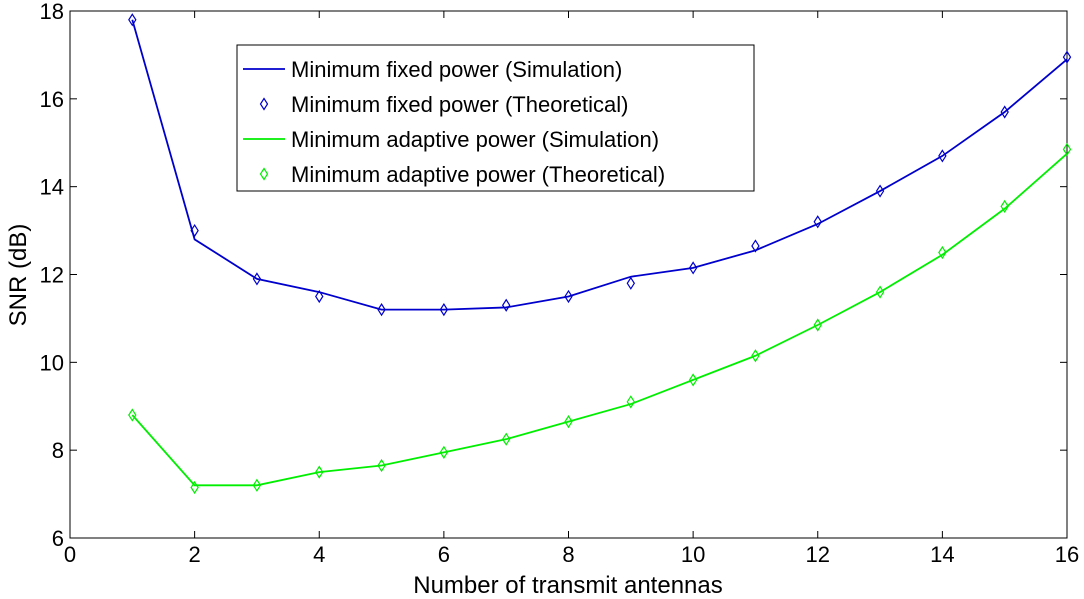 The width and height of the screenshot is (1084, 599). I want to click on x-tick-label: 0, so click(70, 554).